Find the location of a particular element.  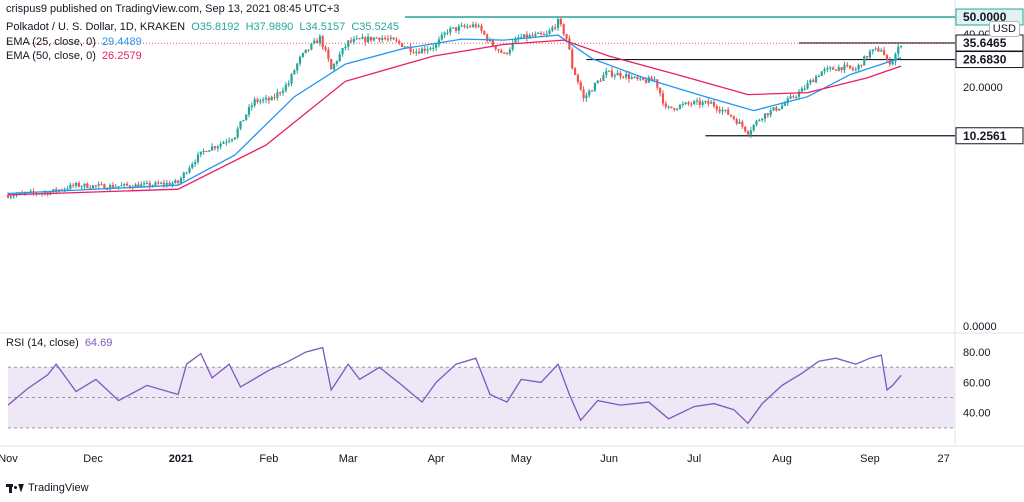

level-price-label: 28.6830 is located at coordinates (985, 60).